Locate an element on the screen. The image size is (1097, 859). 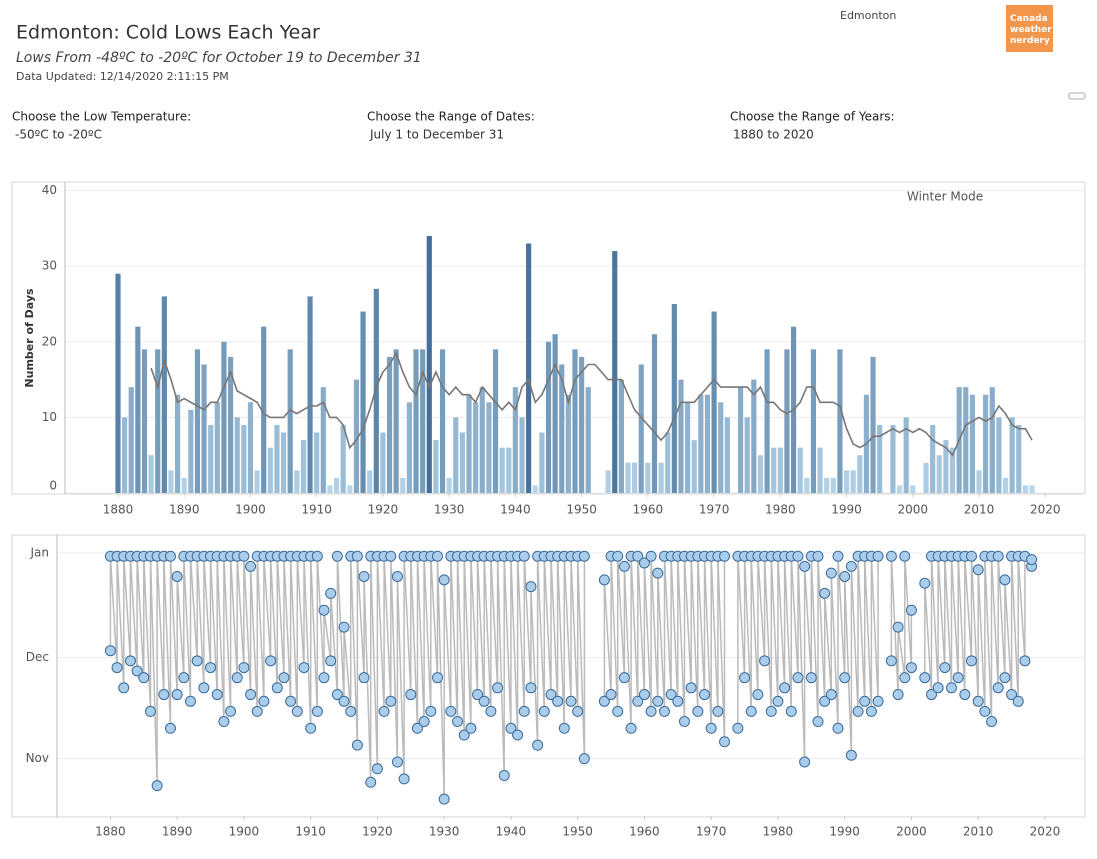
logo-box is located at coordinates (1029, 28).